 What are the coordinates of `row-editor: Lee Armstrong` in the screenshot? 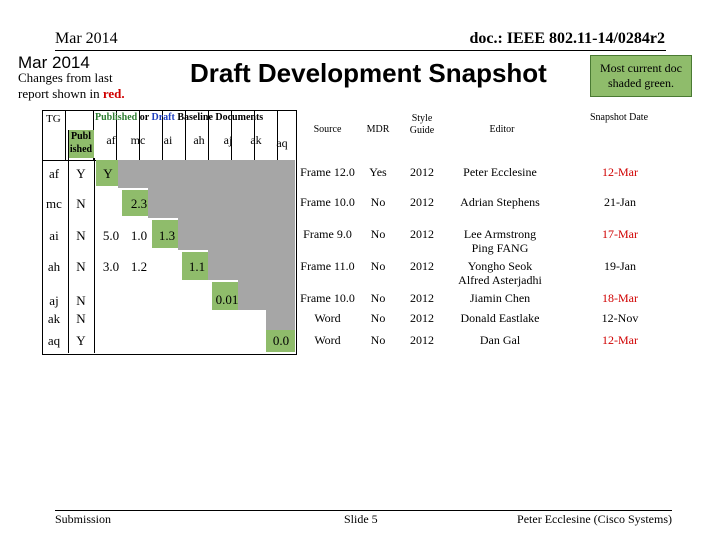 It's located at (500, 234).